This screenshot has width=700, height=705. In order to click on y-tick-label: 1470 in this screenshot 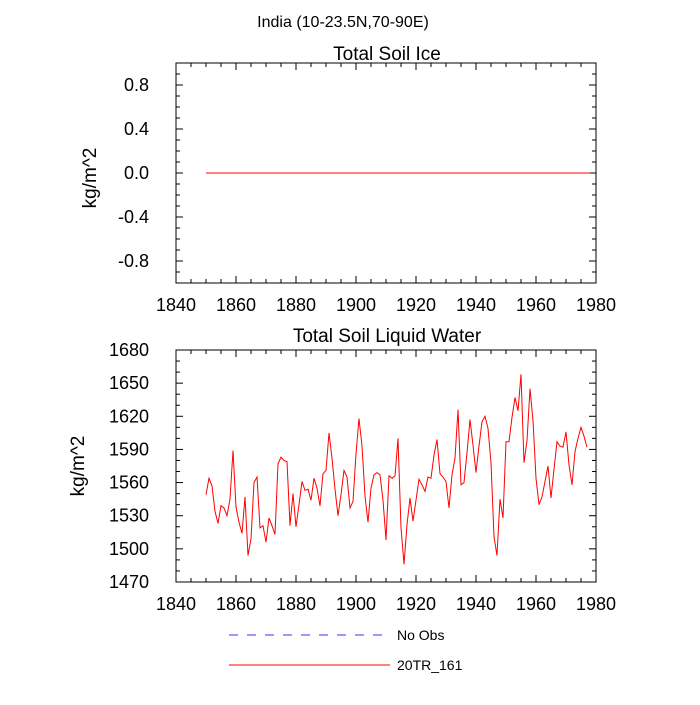, I will do `click(129, 582)`.